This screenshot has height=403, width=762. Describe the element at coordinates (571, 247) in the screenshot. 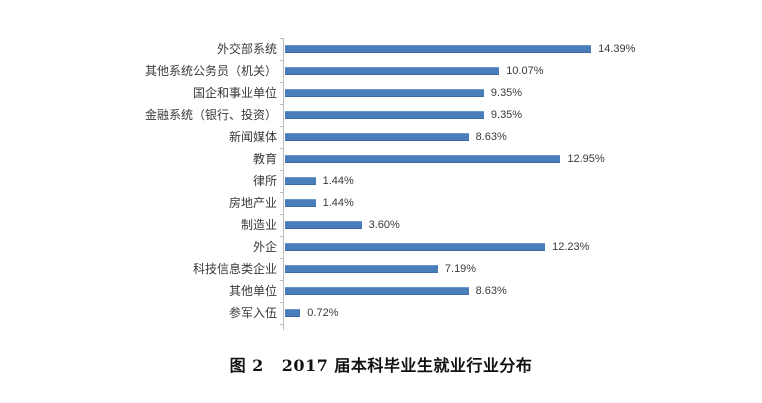

I see `data-label: 12.23%` at that location.